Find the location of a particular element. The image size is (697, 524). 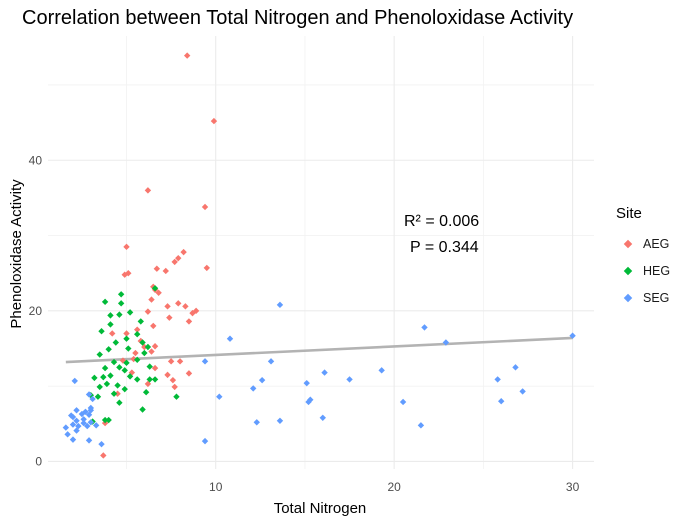

legend-key-seg is located at coordinates (628, 298).